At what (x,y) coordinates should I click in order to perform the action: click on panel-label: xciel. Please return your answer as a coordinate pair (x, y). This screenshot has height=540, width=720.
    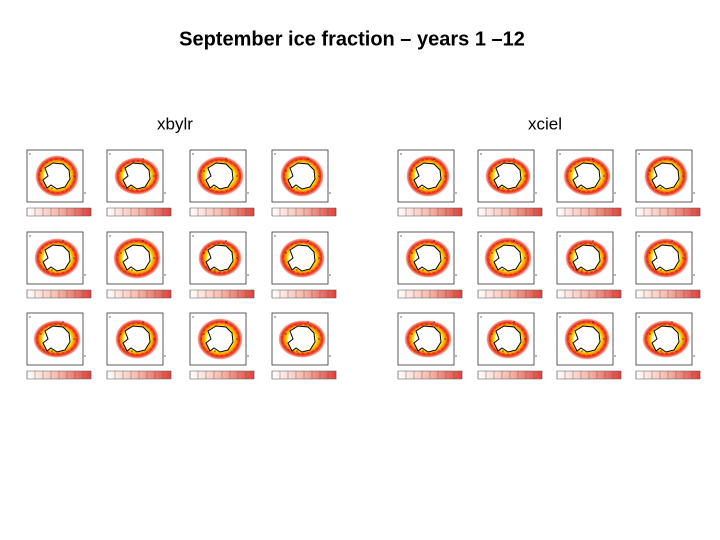
    Looking at the image, I should click on (545, 123).